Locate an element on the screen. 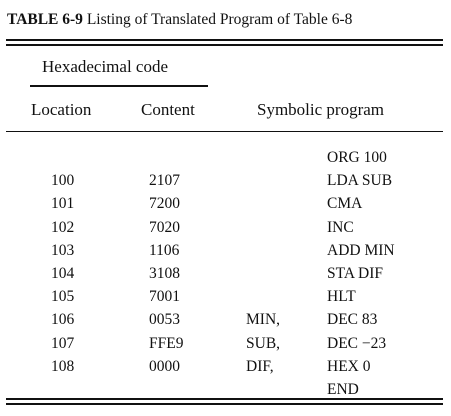 This screenshot has height=416, width=451. table-row: 101 7200 CMA is located at coordinates (225, 203).